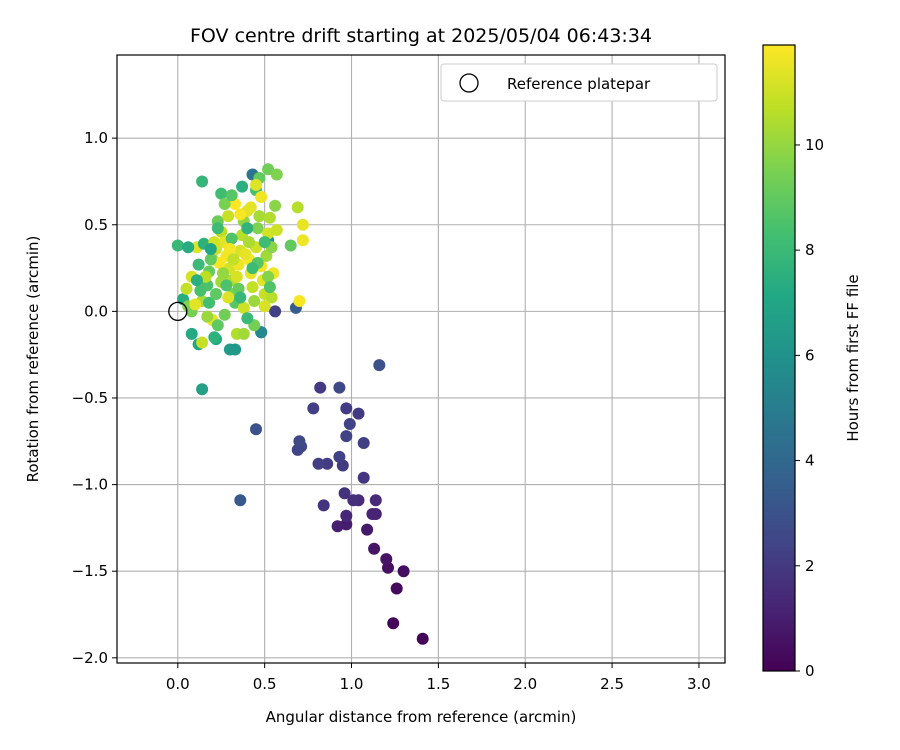  I want to click on y-tick-label: −0.5, so click(90, 398).